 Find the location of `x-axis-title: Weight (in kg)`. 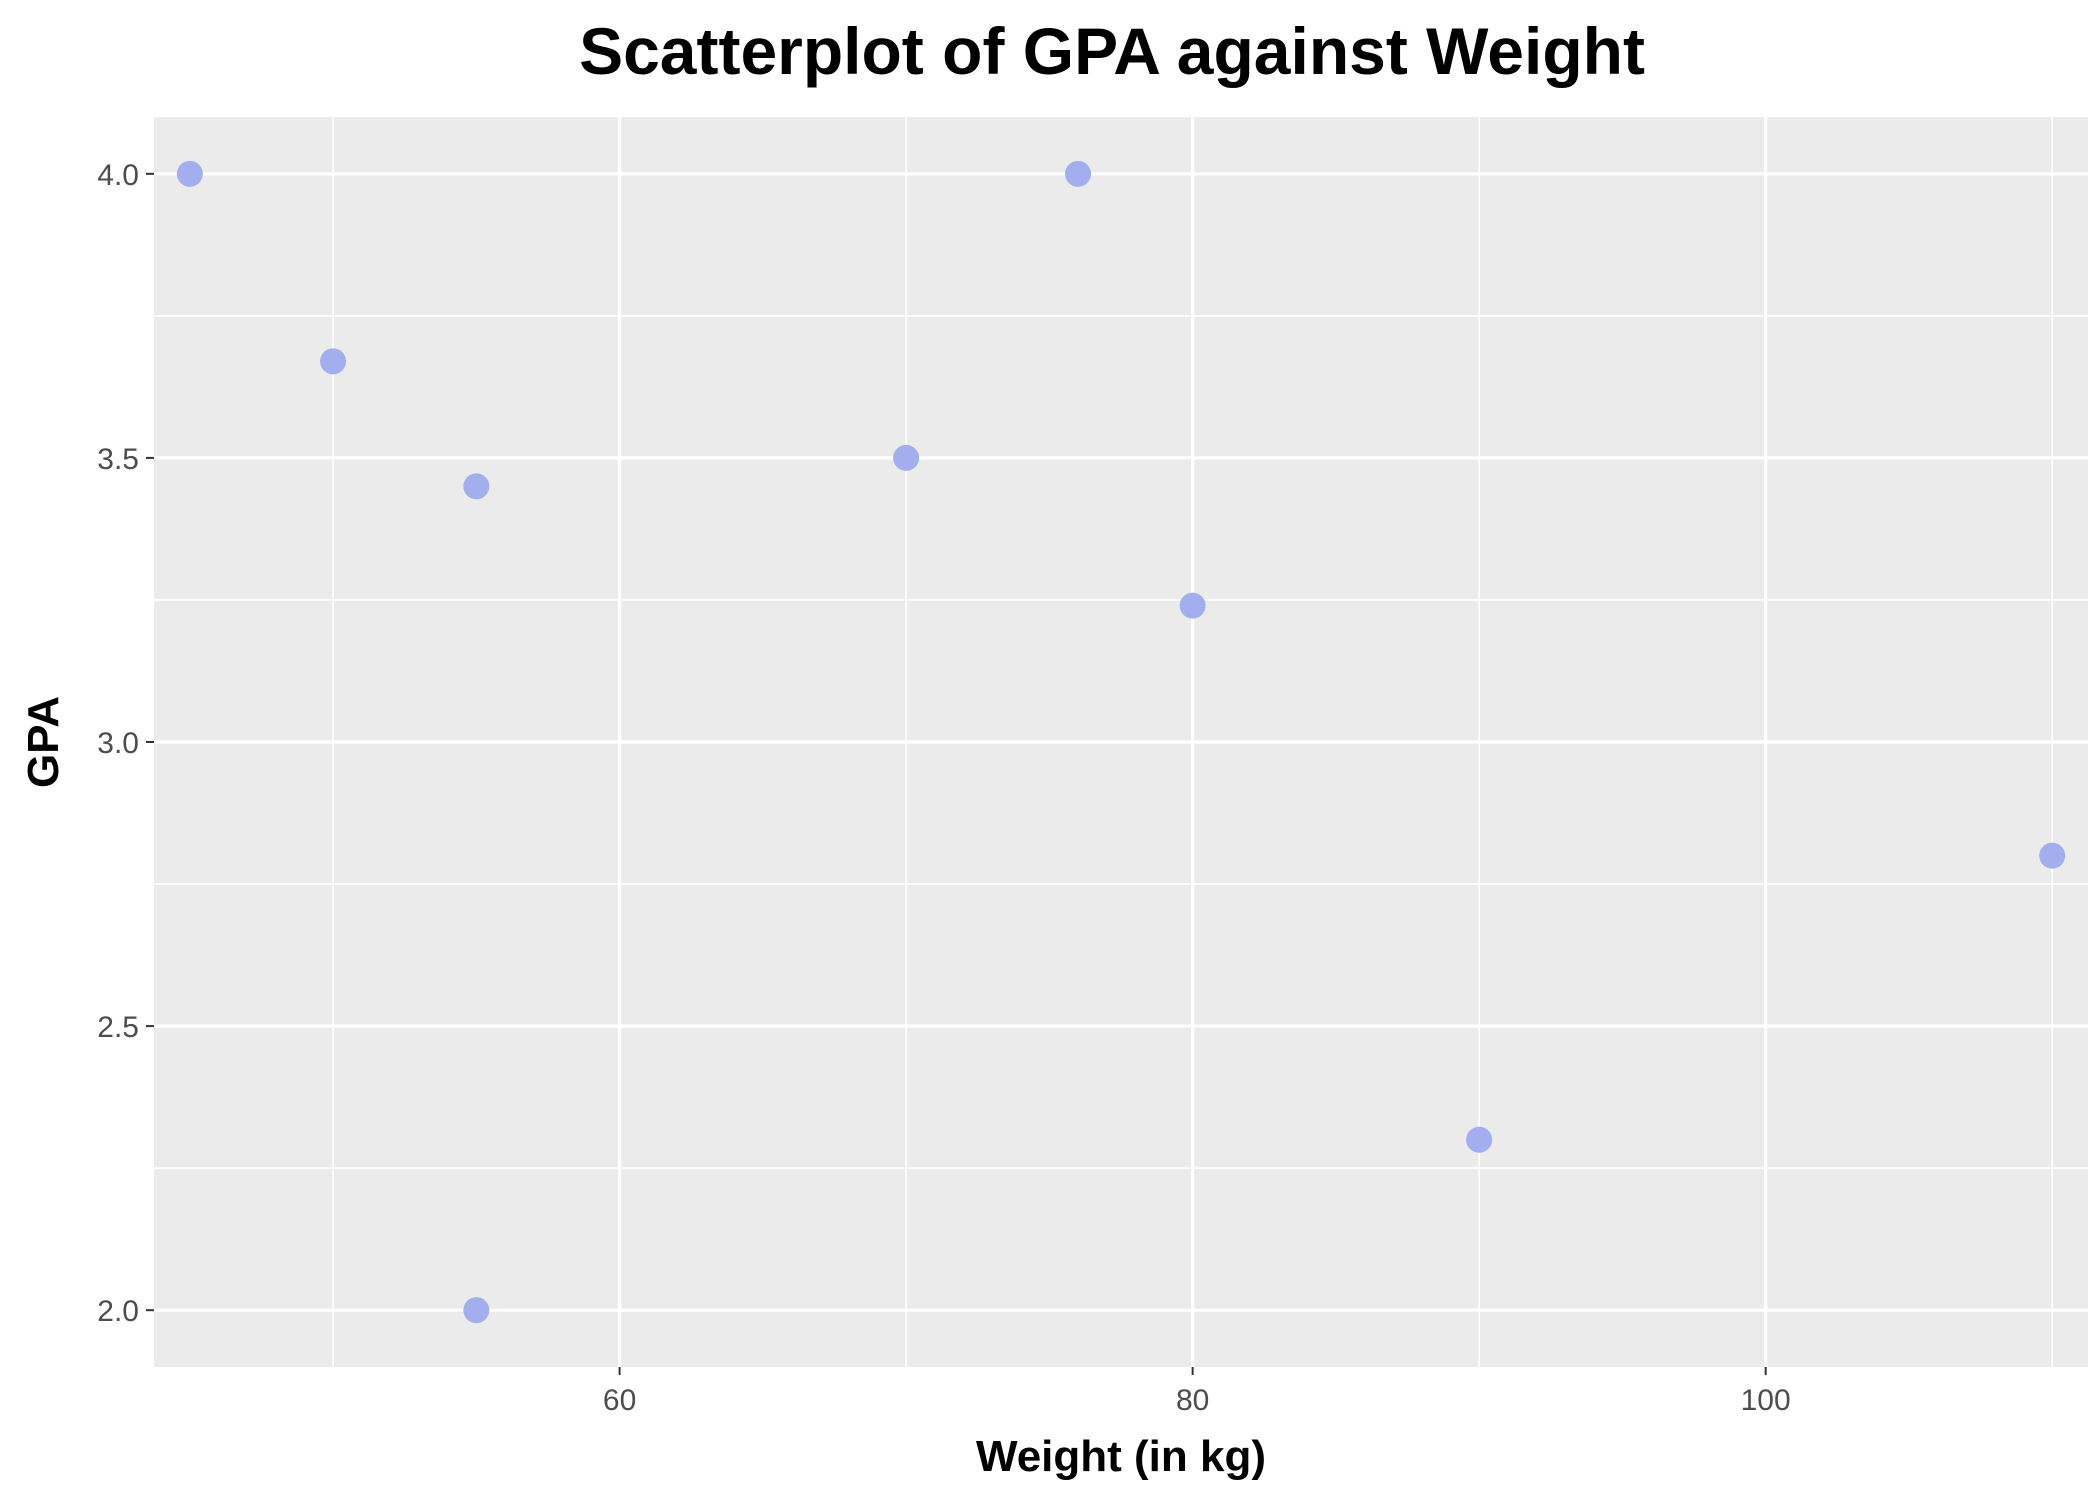

x-axis-title: Weight (in kg) is located at coordinates (1121, 1456).